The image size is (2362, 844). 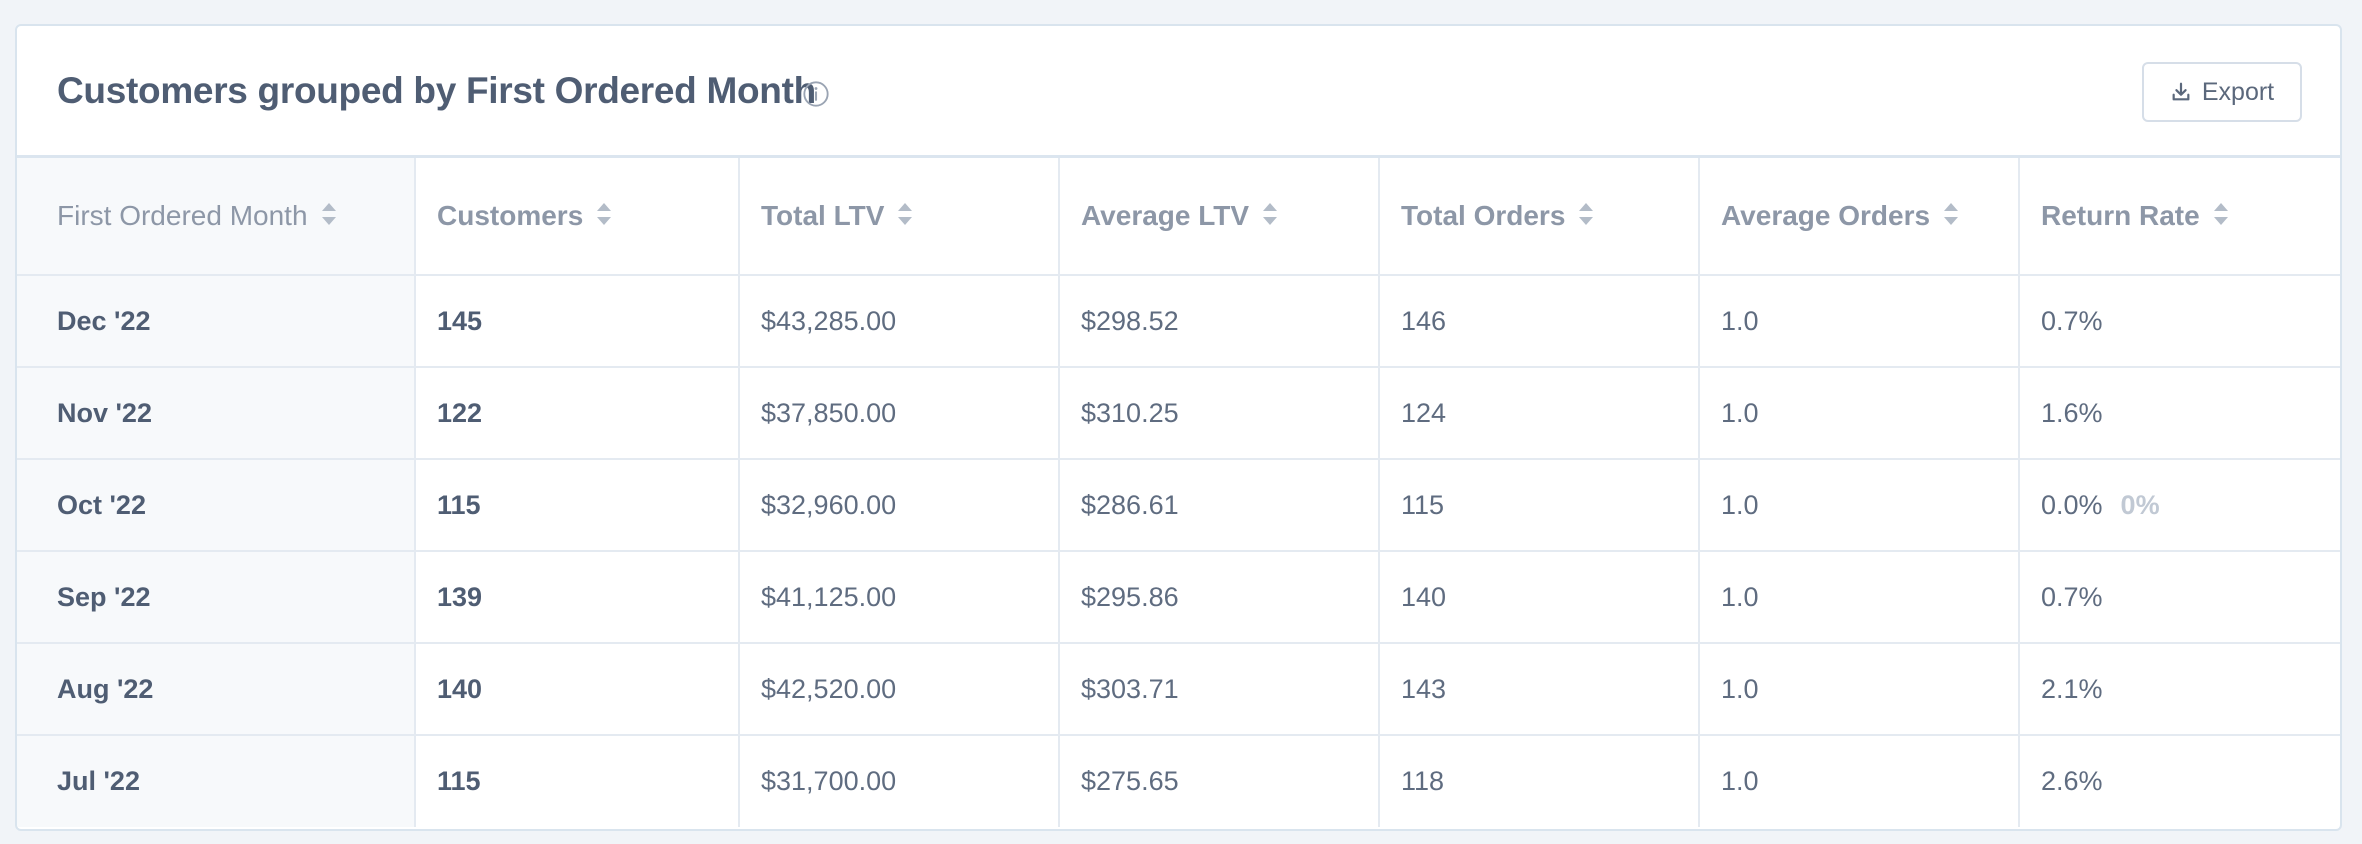 I want to click on column-header-total-ltv: Total LTV, so click(x=899, y=217).